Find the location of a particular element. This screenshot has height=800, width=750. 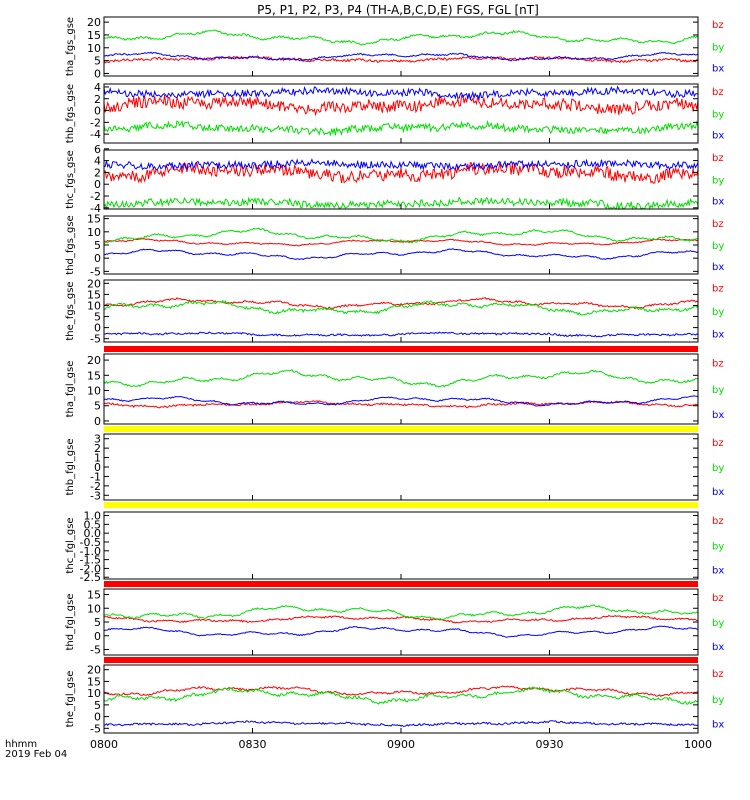

x-axis: 0800 0830 0900 0930 1000 is located at coordinates (401, 744).